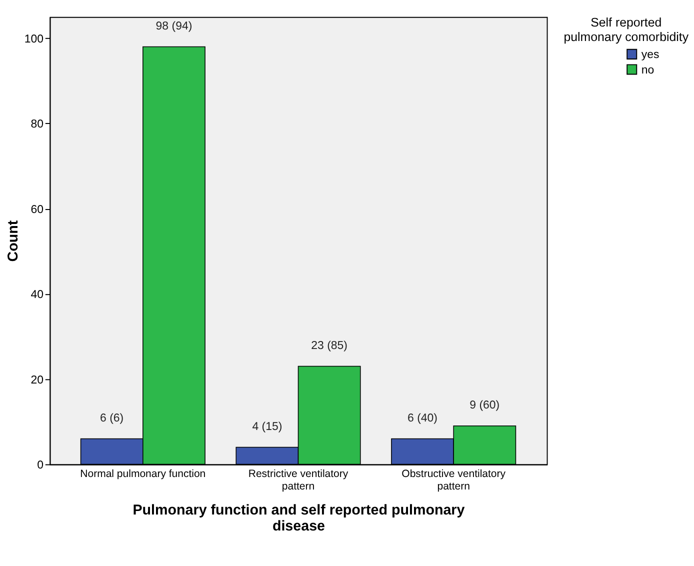  I want to click on data-label: 6 (6), so click(112, 418).